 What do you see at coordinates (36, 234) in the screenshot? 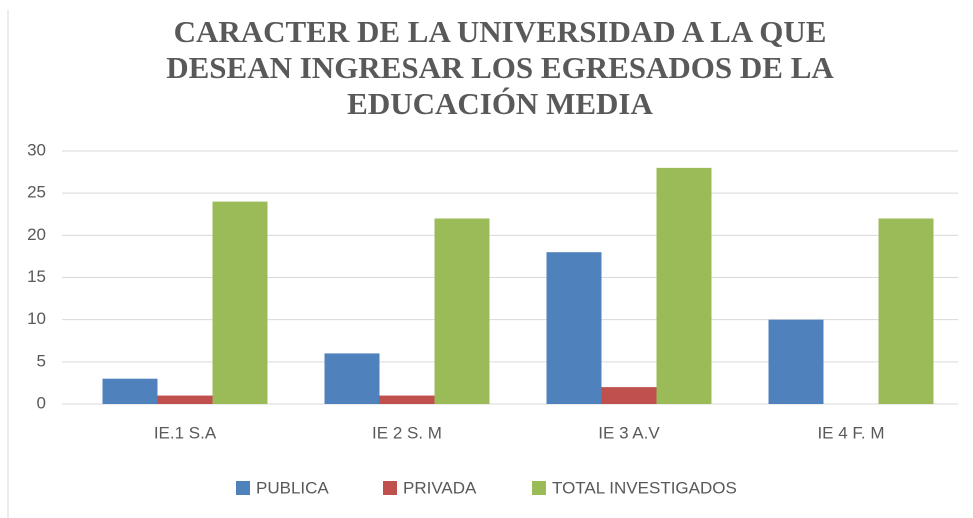
I see `y-tick-label: 20` at bounding box center [36, 234].